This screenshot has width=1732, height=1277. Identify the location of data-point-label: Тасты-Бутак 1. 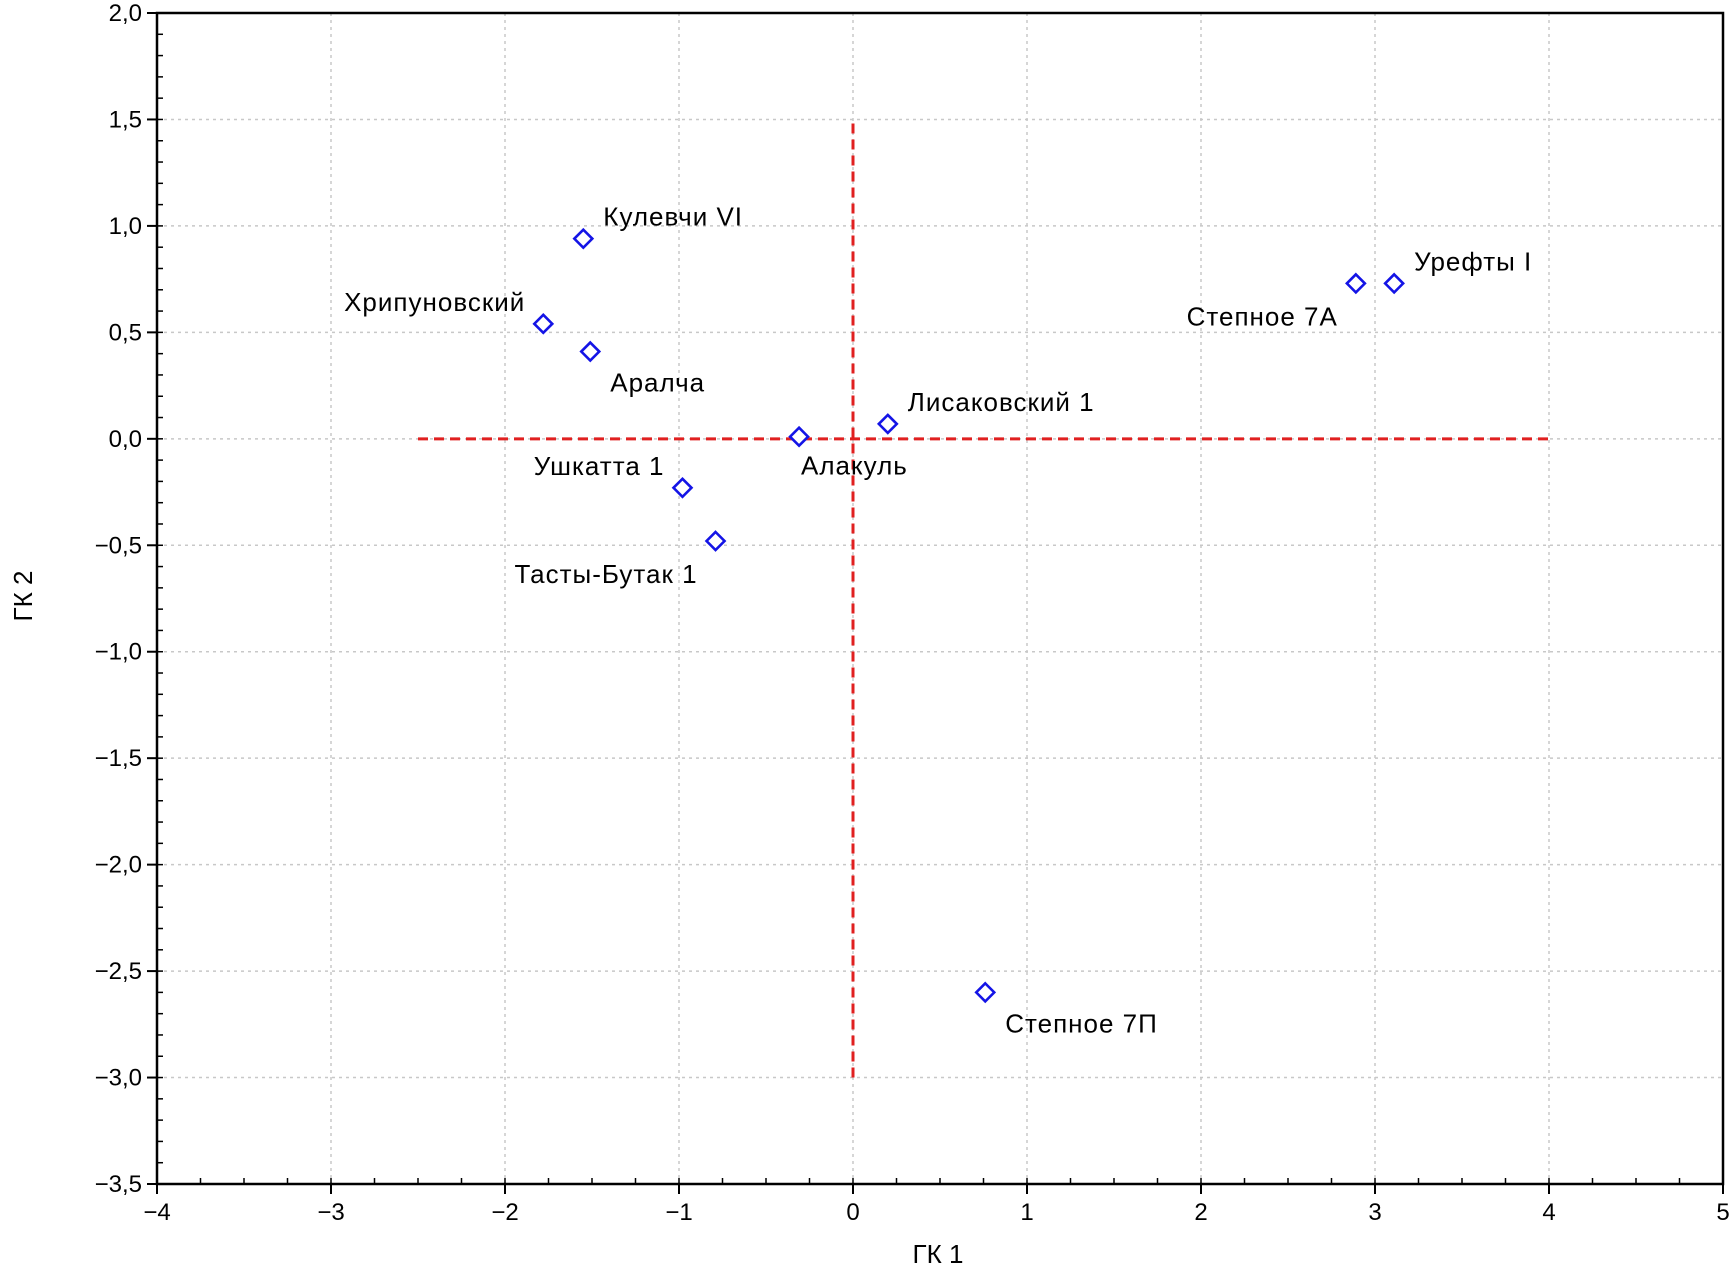
(605, 574).